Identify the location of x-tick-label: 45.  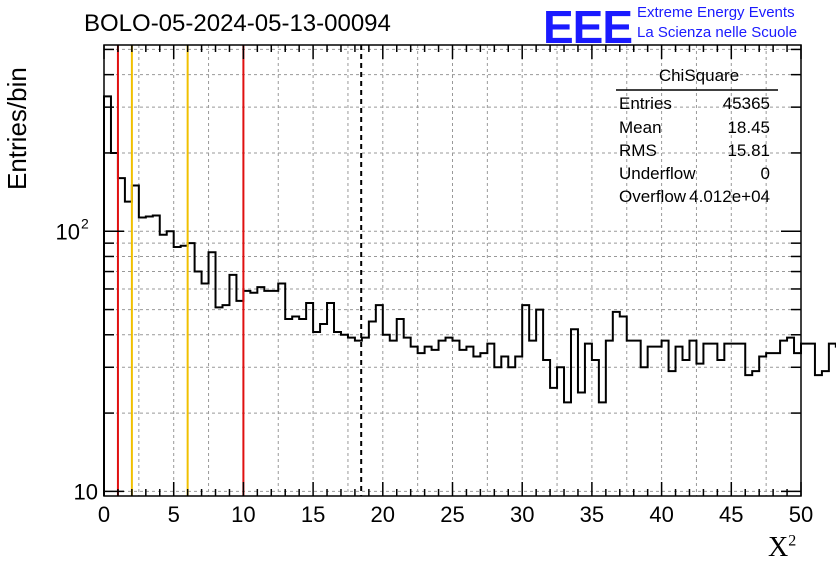
(731, 514).